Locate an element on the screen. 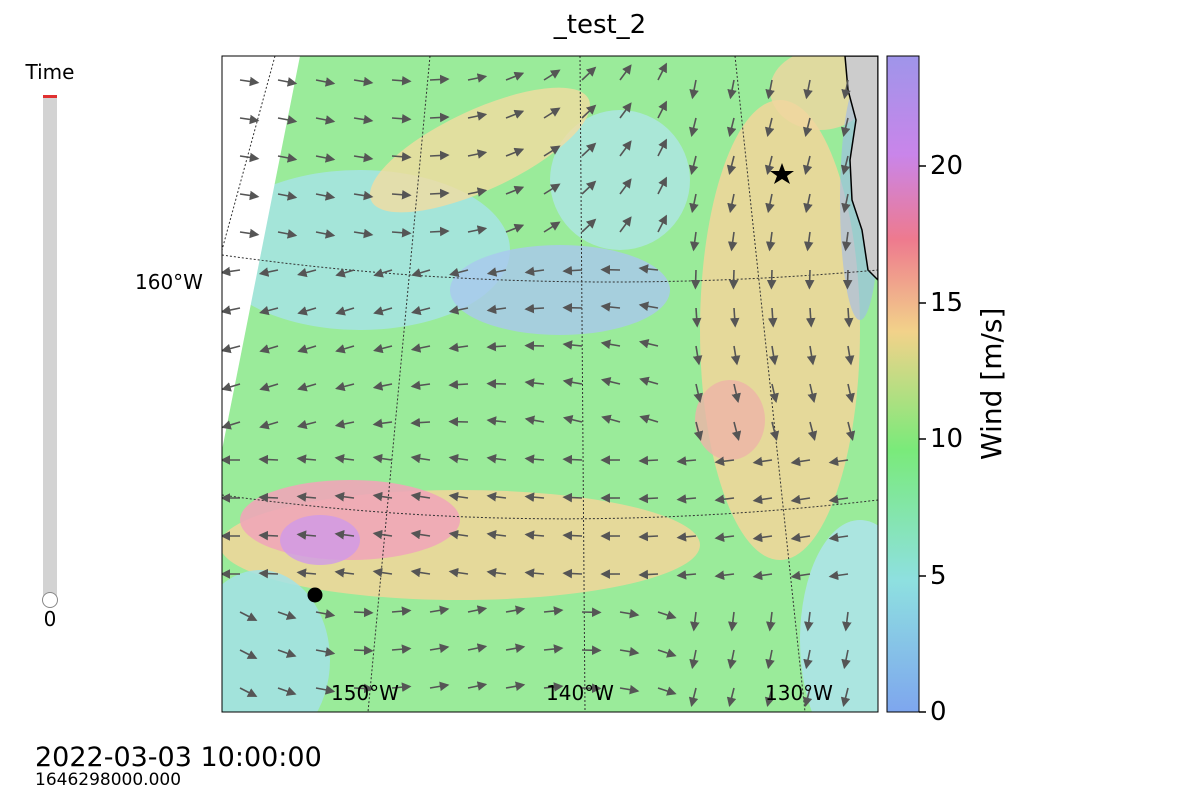 This screenshot has width=1200, height=800. colorbar-label: Wind [m/s] is located at coordinates (991, 383).